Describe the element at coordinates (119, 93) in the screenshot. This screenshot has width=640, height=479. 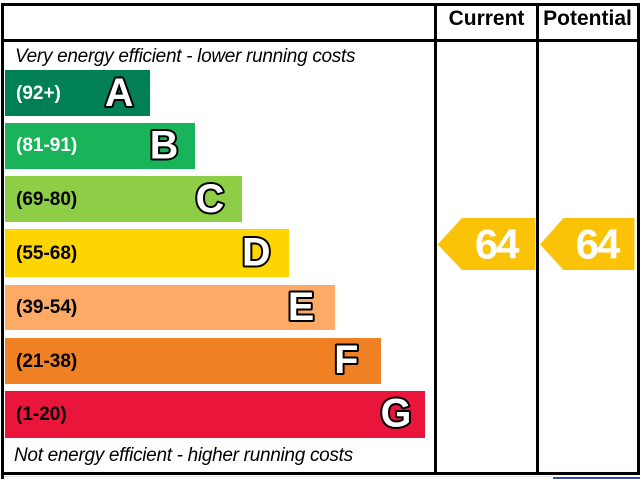
I see `svg-text: A` at that location.